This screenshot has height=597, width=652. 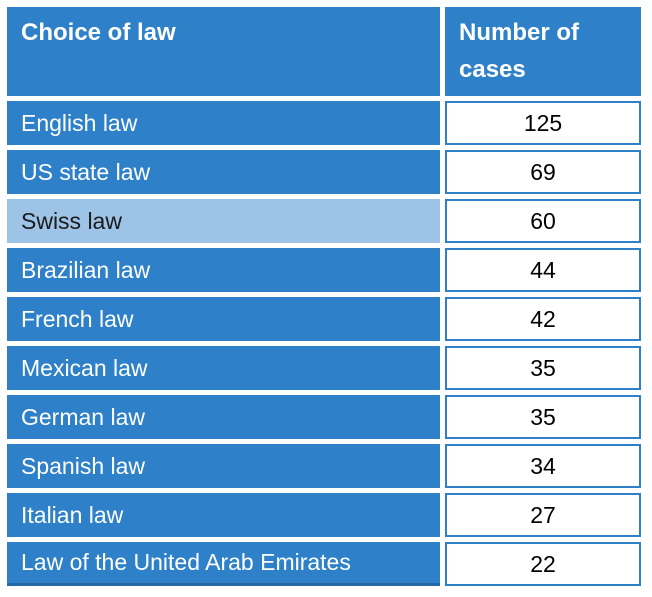 I want to click on cases-count-cell: 22, so click(x=543, y=564).